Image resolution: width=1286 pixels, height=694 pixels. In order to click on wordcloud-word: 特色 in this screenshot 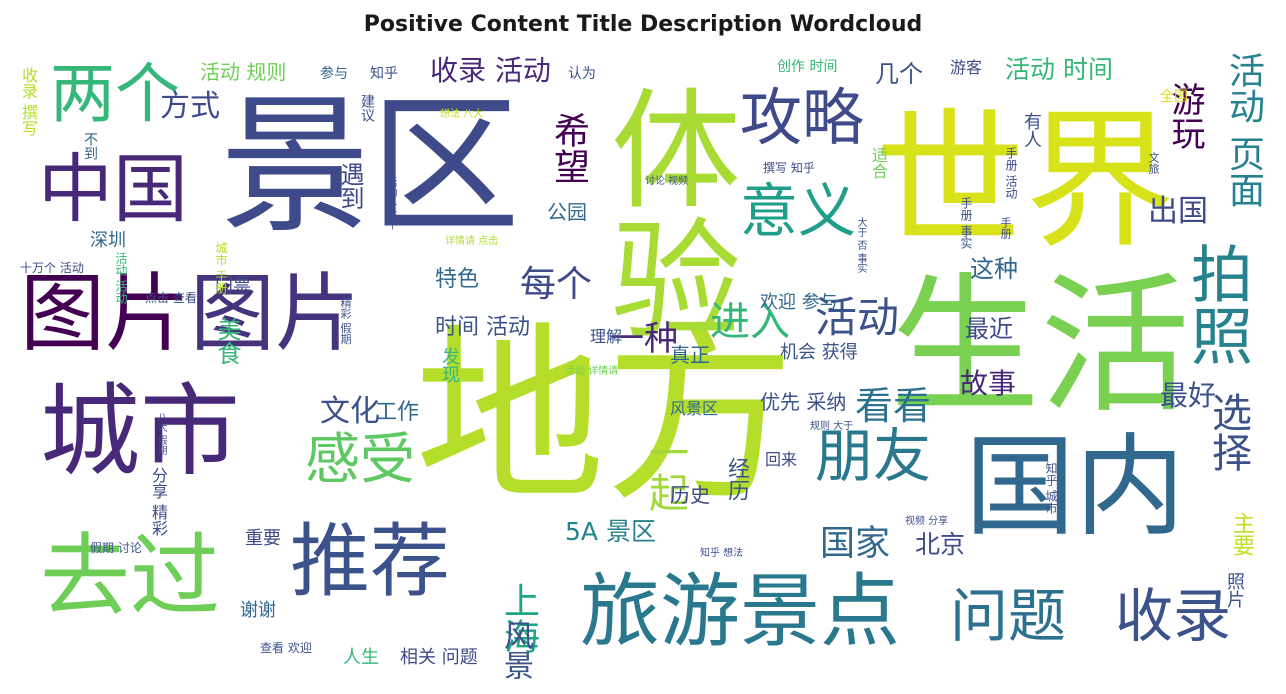, I will do `click(457, 279)`.